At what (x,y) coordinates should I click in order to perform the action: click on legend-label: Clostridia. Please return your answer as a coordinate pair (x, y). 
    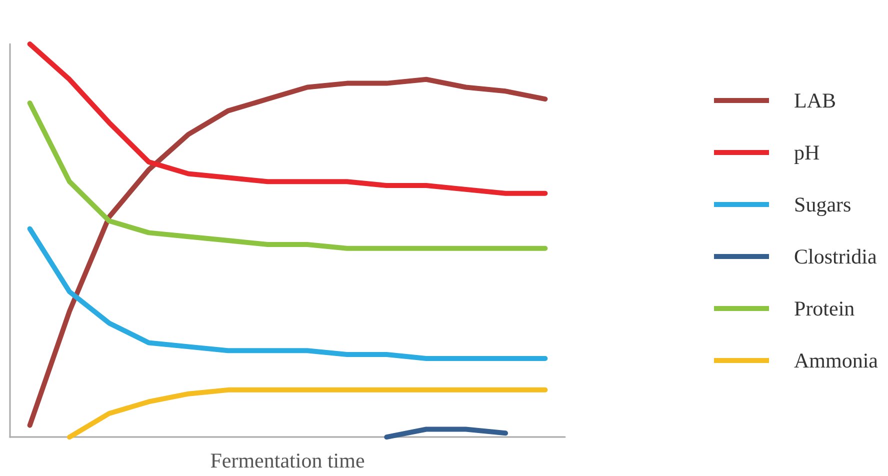
    Looking at the image, I should click on (836, 256).